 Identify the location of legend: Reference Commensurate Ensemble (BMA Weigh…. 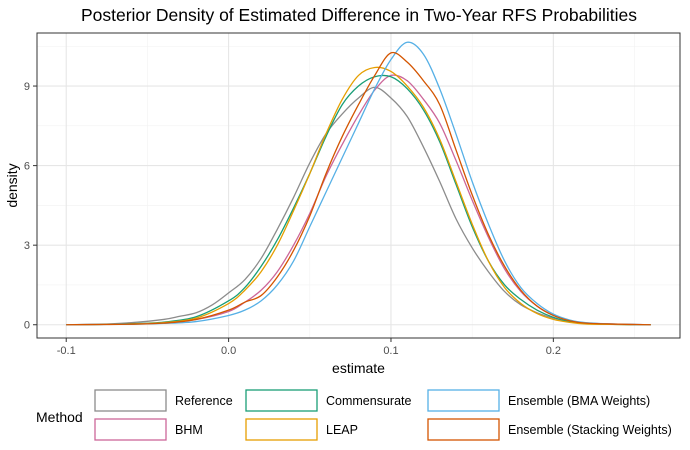
(383, 415).